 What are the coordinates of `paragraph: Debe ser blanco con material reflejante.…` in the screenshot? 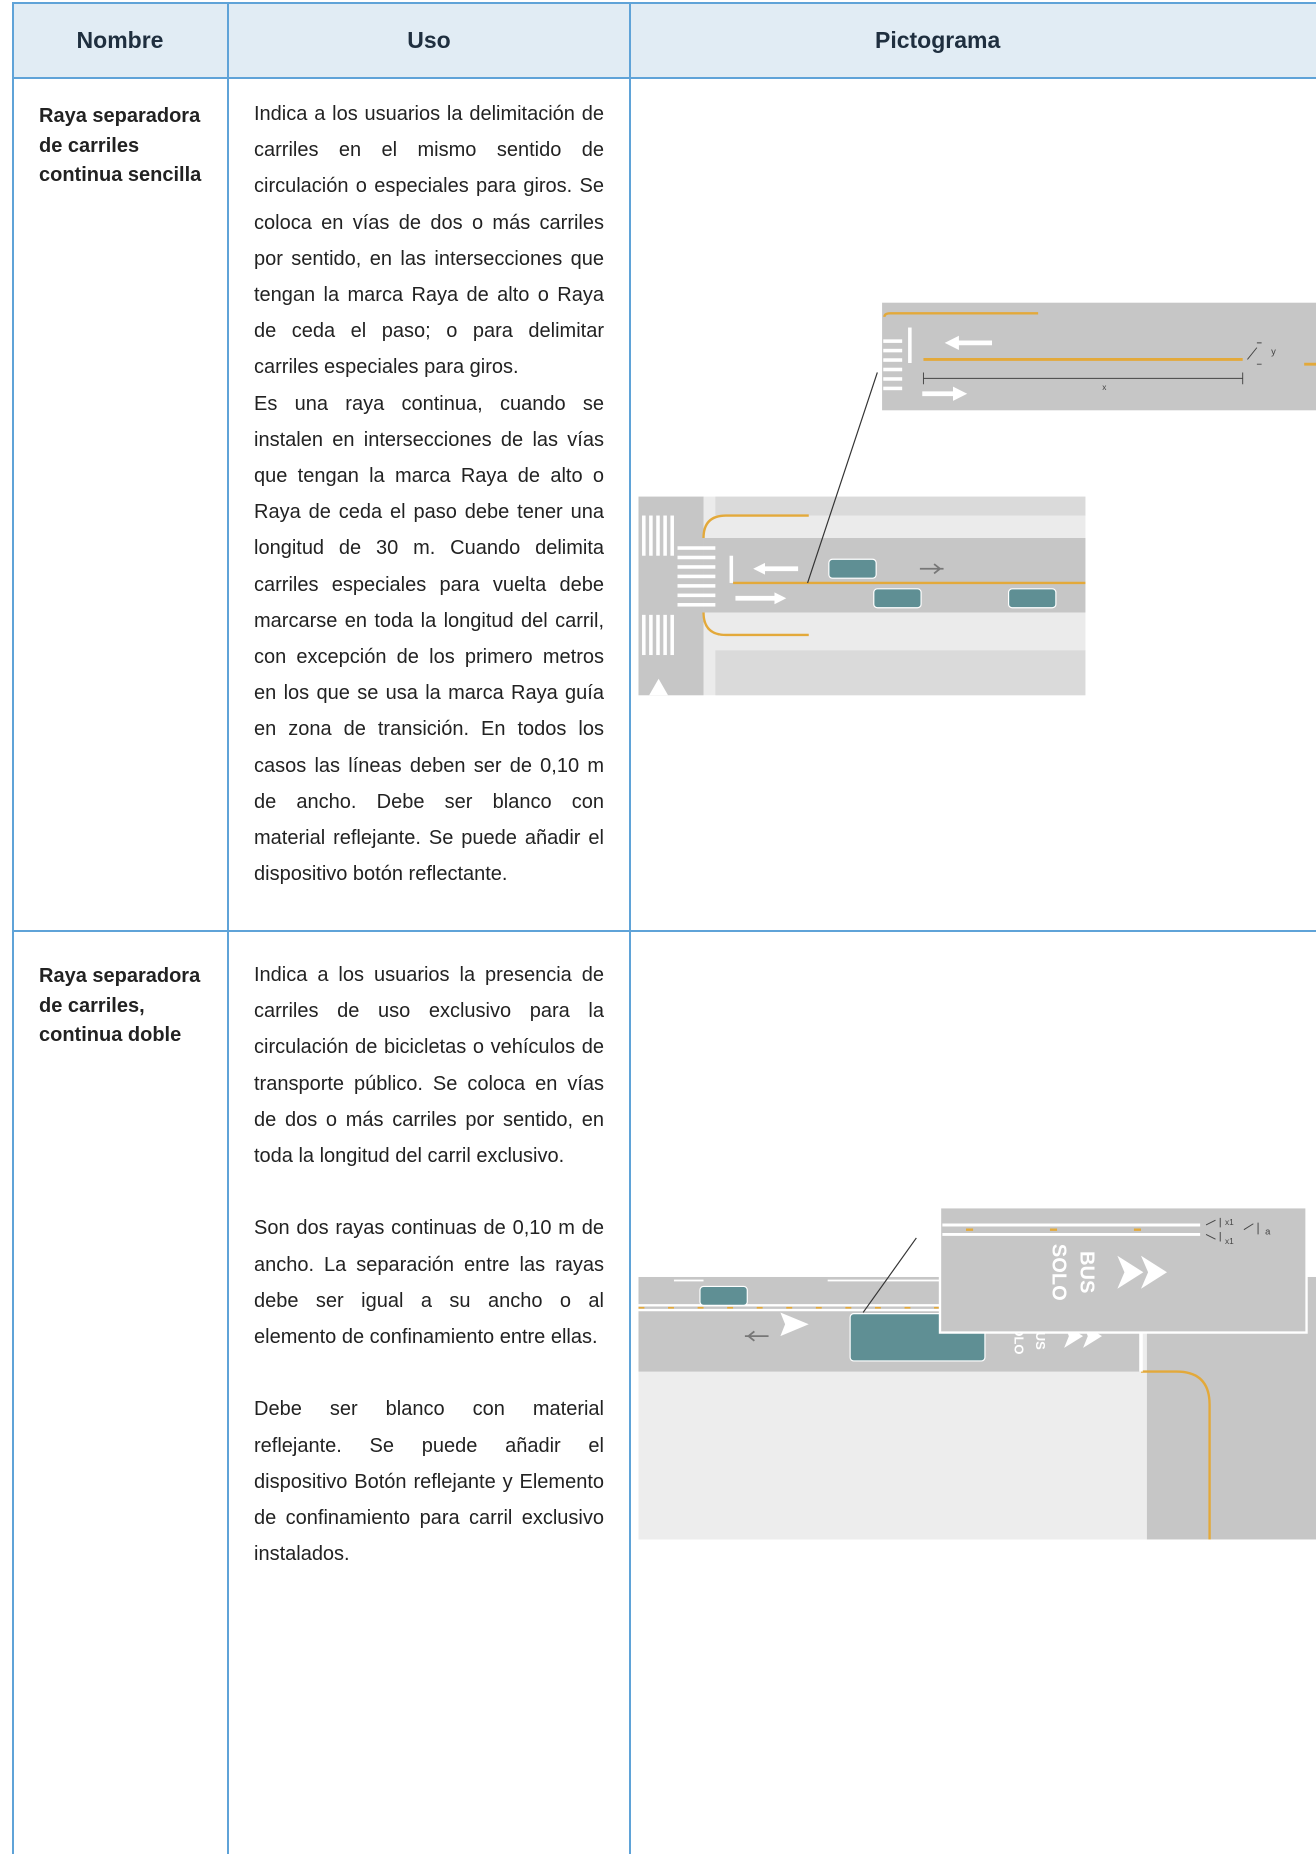 It's located at (429, 1482).